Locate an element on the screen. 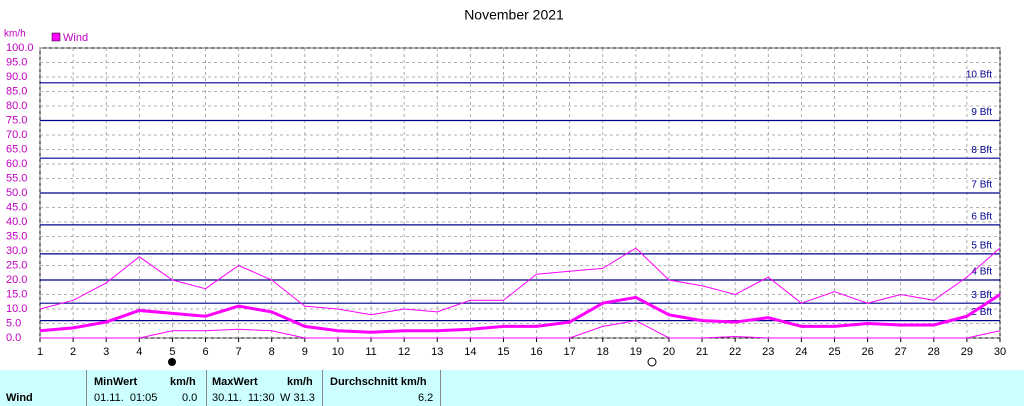  x-tick-label: 4 is located at coordinates (139, 352).